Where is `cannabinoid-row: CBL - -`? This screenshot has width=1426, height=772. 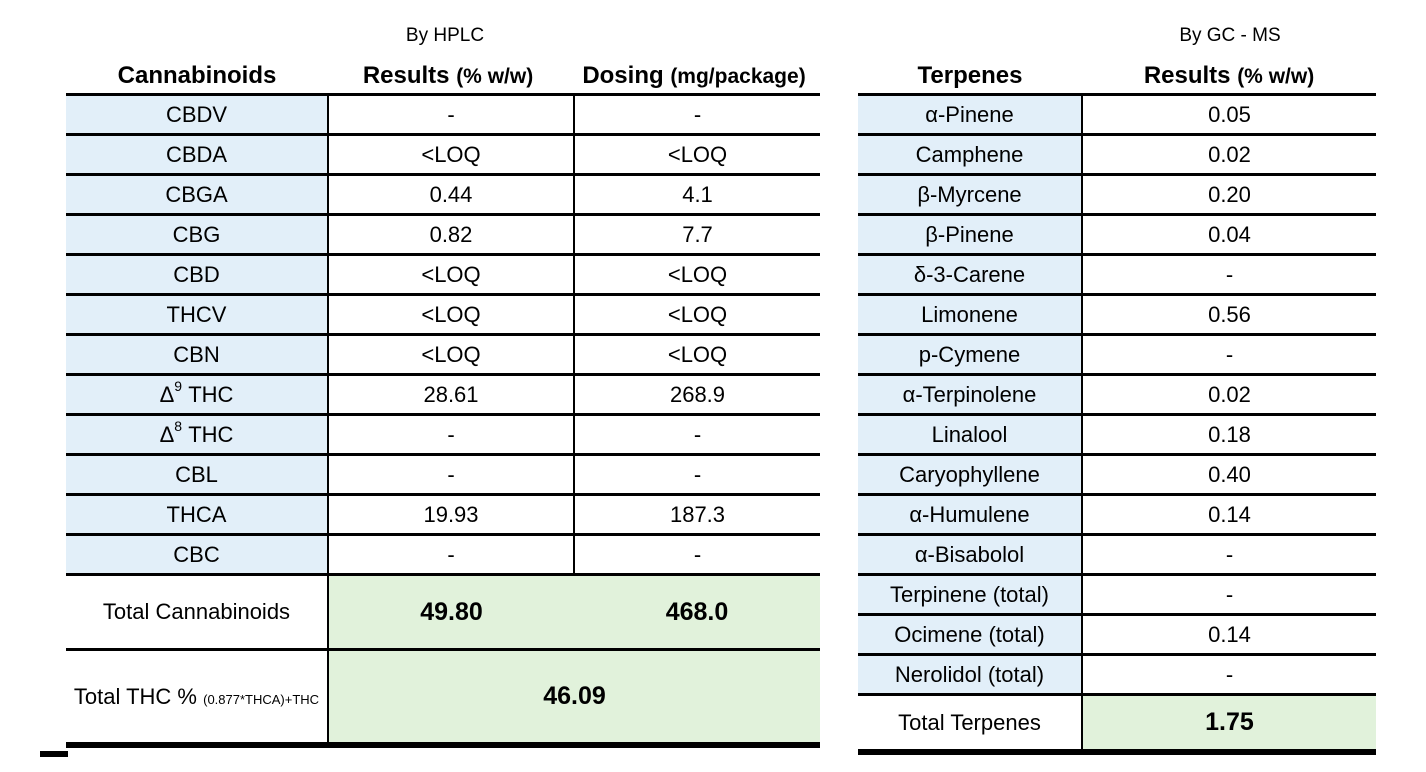 cannabinoid-row: CBL - - is located at coordinates (443, 475).